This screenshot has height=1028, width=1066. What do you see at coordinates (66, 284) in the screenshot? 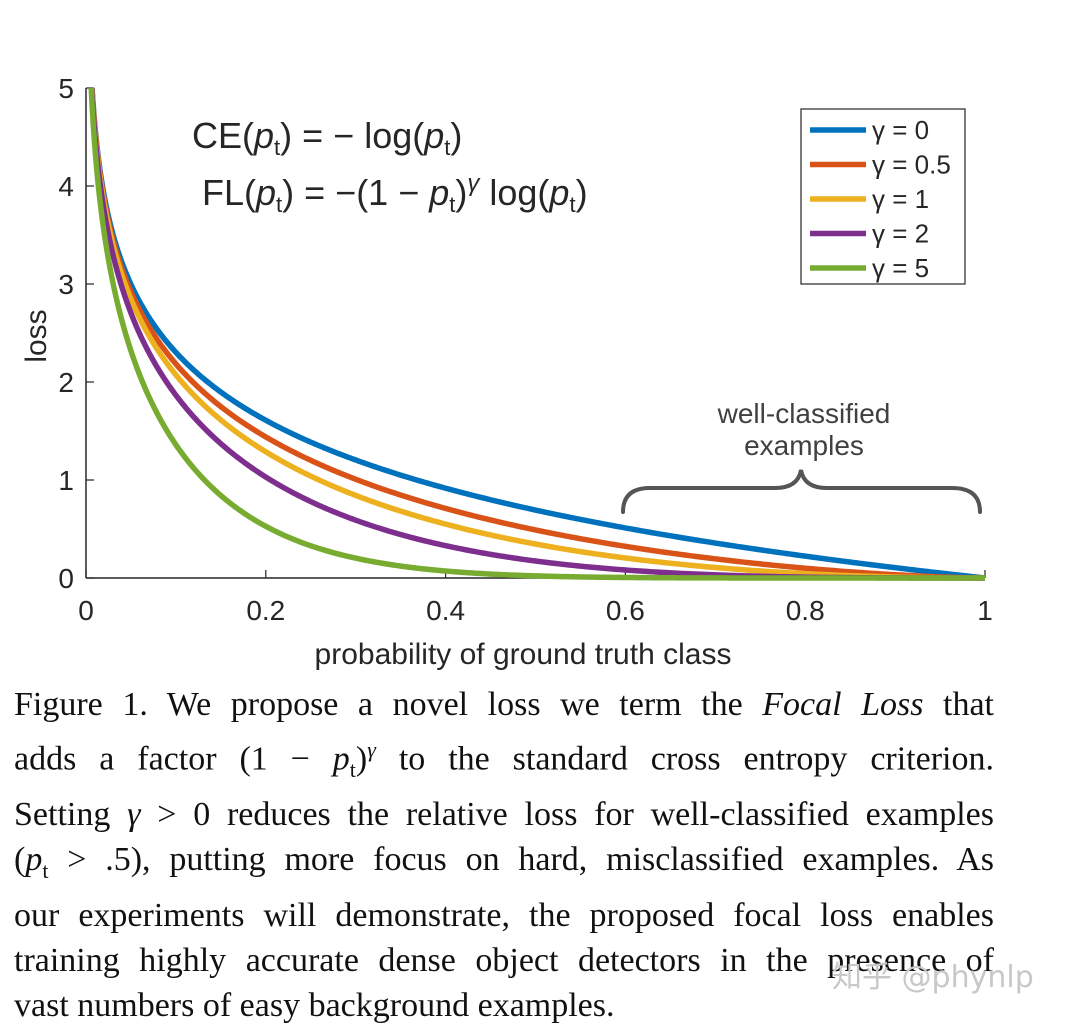
I see `y-tick-label: 3` at bounding box center [66, 284].